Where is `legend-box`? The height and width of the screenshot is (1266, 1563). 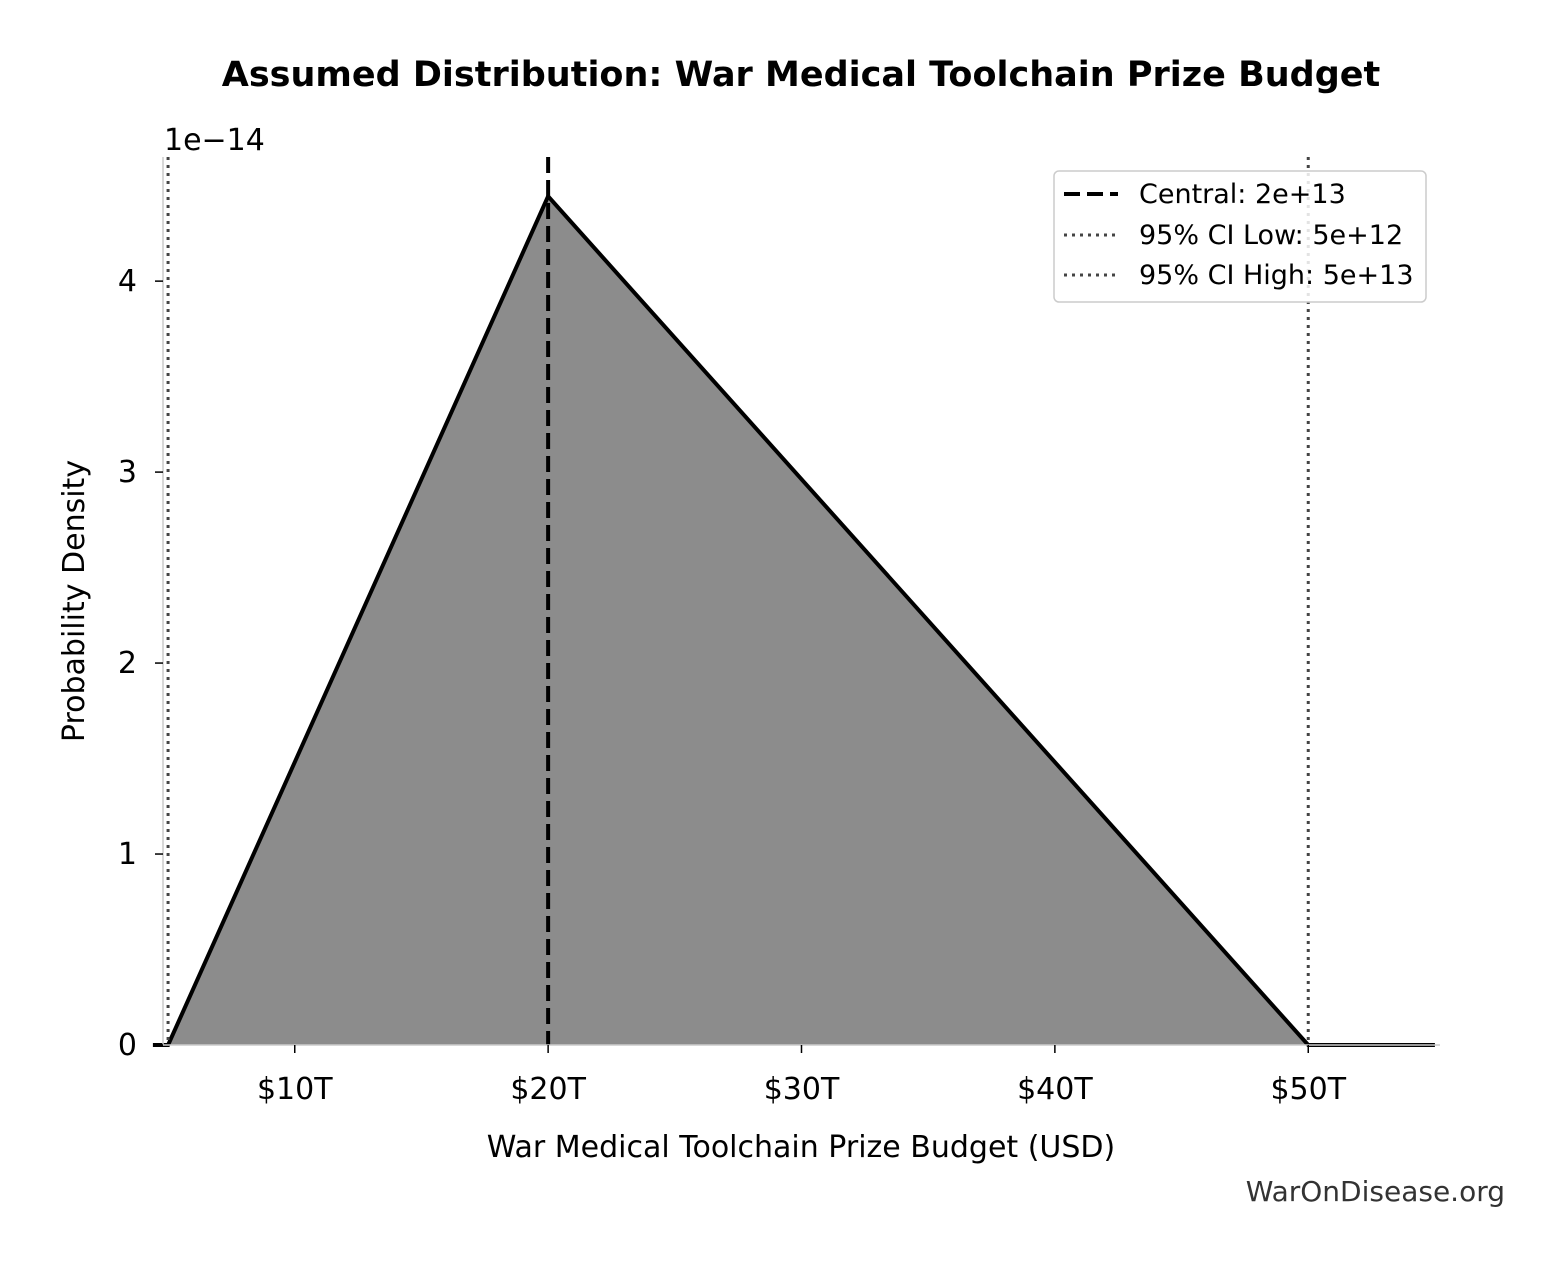 legend-box is located at coordinates (1240, 236).